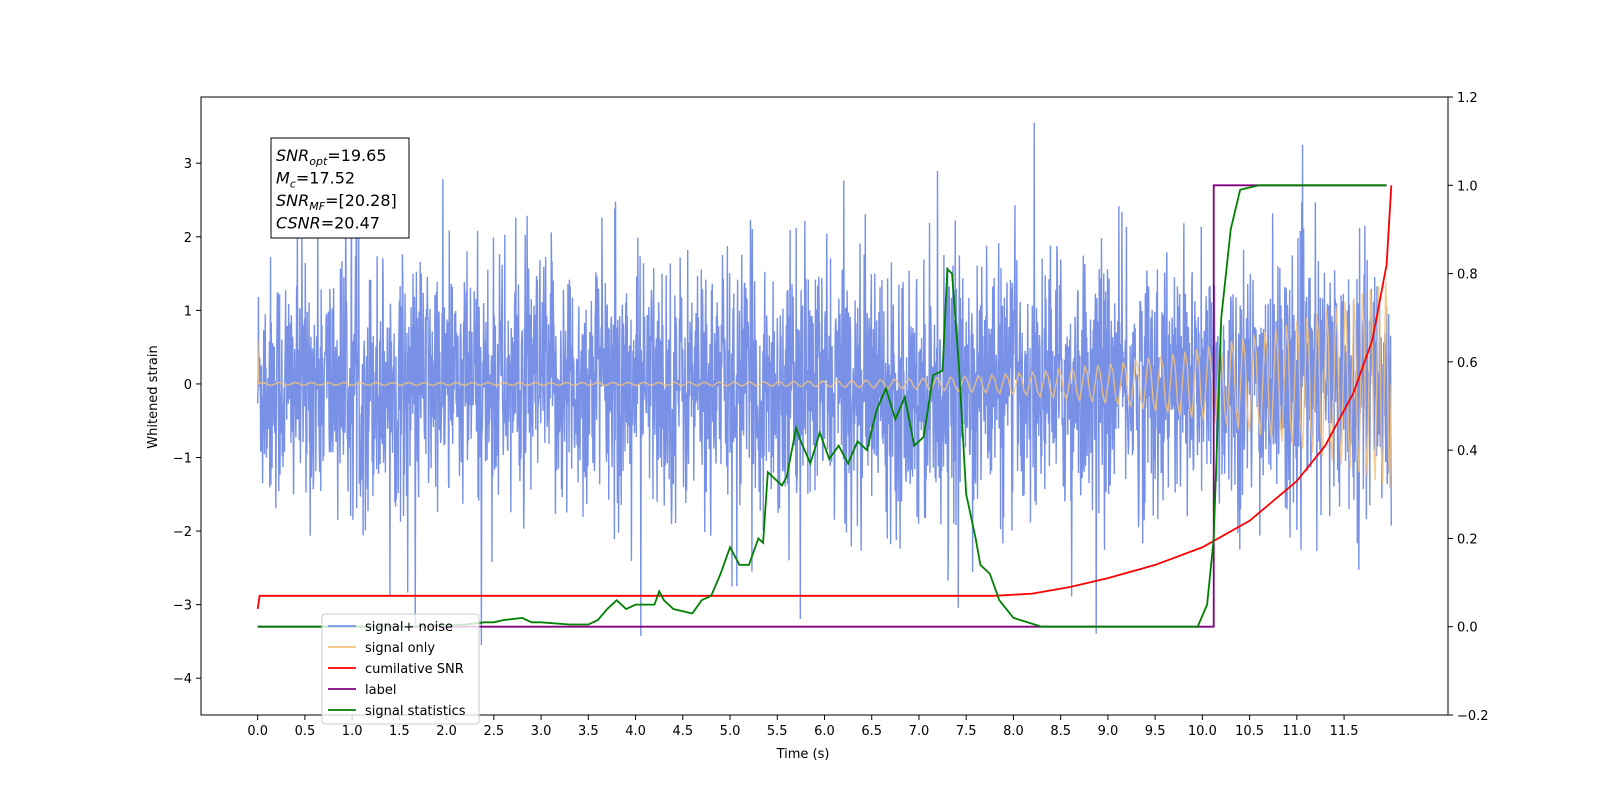  What do you see at coordinates (1467, 98) in the screenshot?
I see `y-tick-label-right: 1.2` at bounding box center [1467, 98].